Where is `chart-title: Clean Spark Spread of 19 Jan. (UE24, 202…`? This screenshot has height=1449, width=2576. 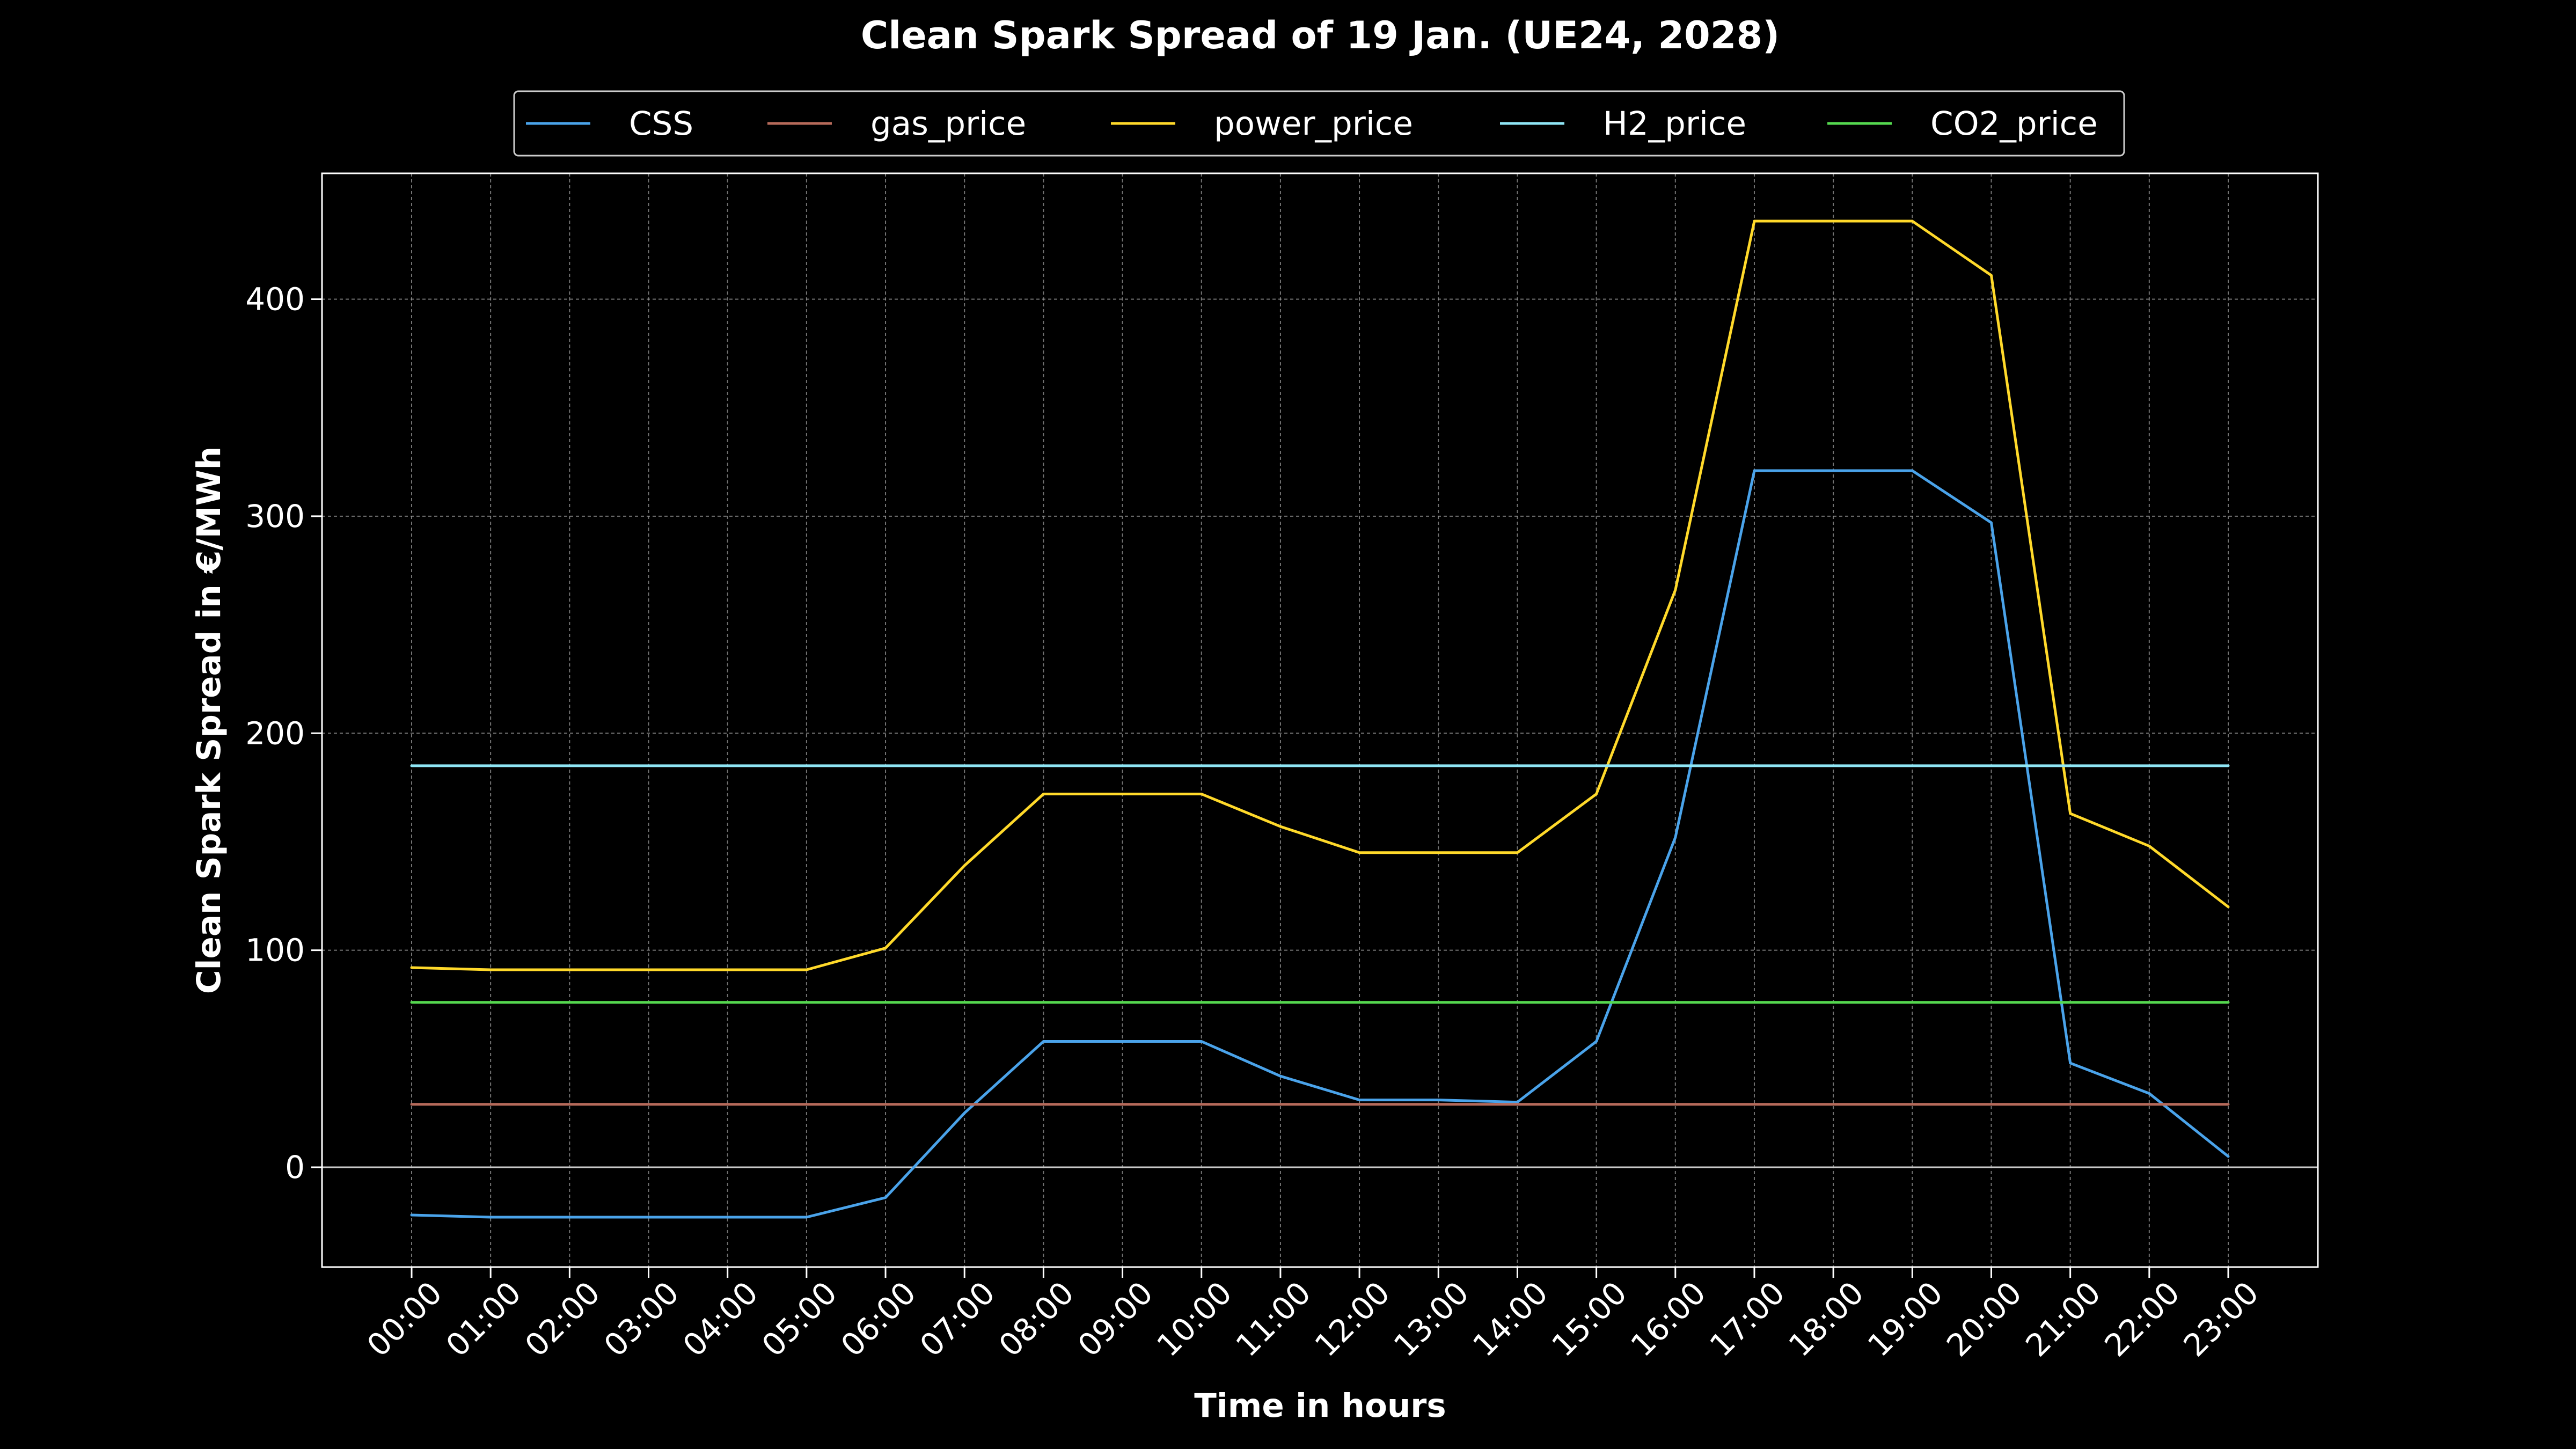
chart-title: Clean Spark Spread of 19 Jan. (UE24, 202… is located at coordinates (1320, 35).